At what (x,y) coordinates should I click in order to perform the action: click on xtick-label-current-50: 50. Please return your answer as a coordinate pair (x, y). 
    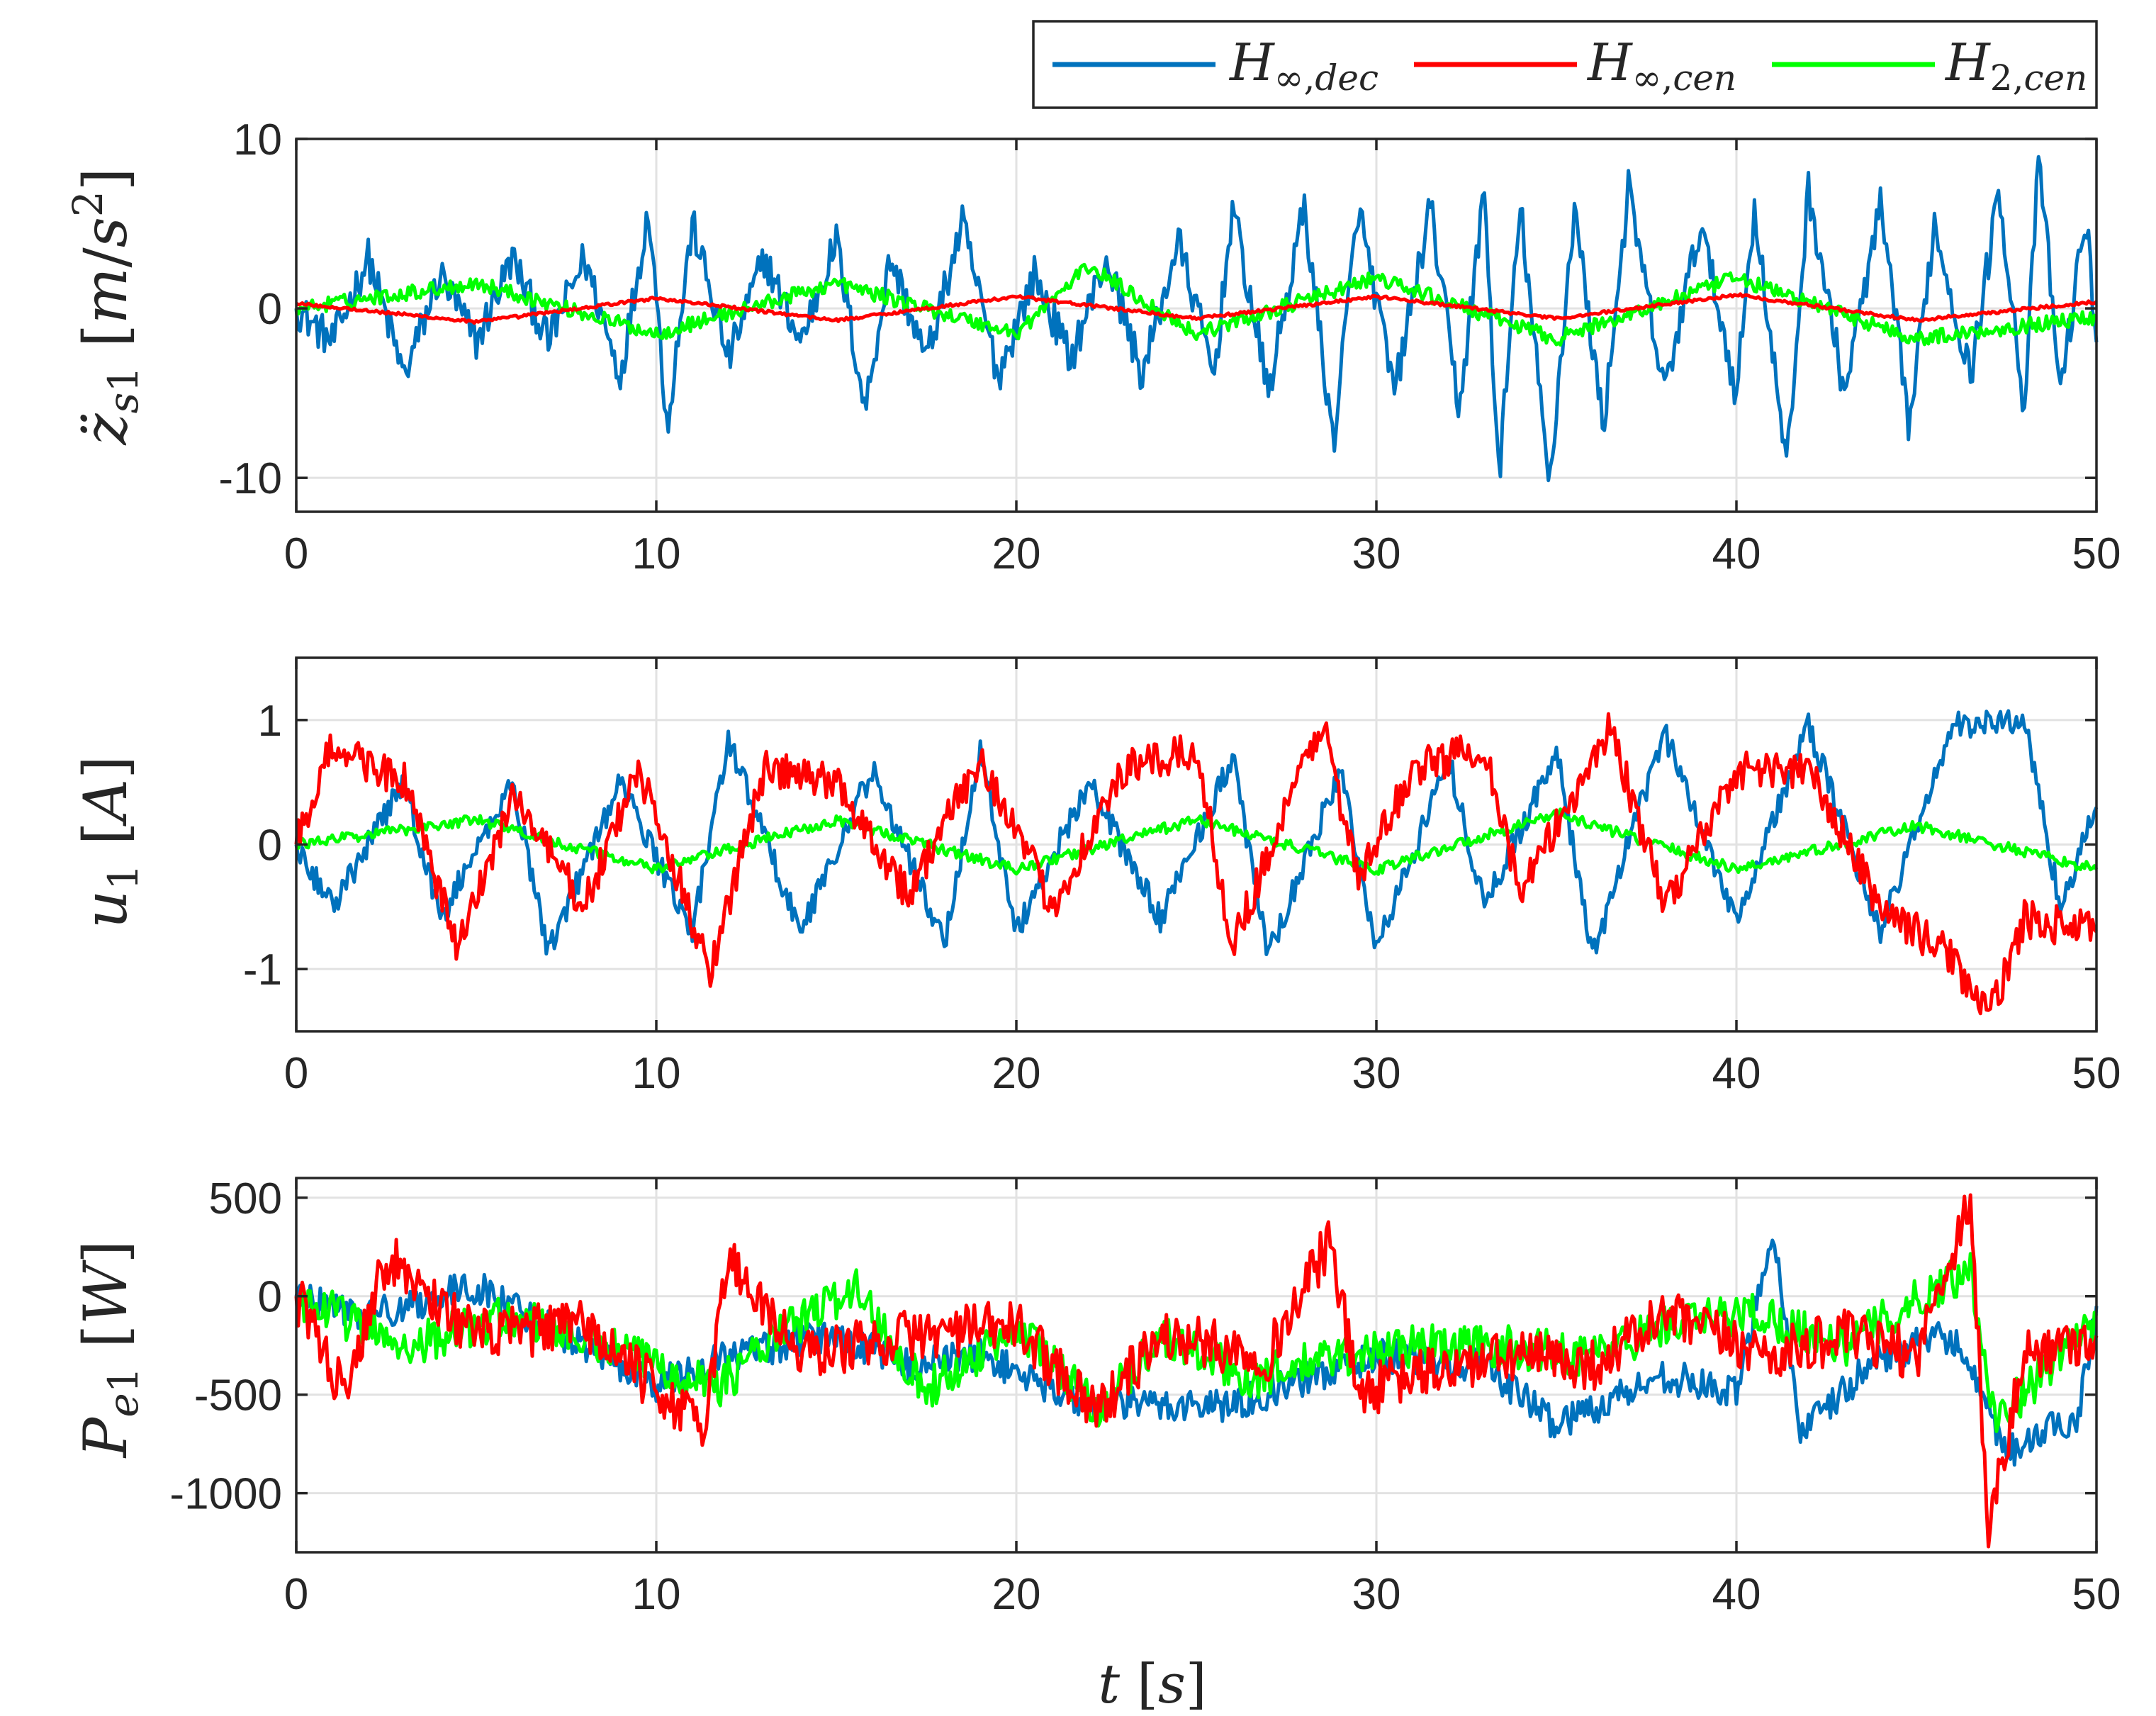
    Looking at the image, I should click on (2096, 1073).